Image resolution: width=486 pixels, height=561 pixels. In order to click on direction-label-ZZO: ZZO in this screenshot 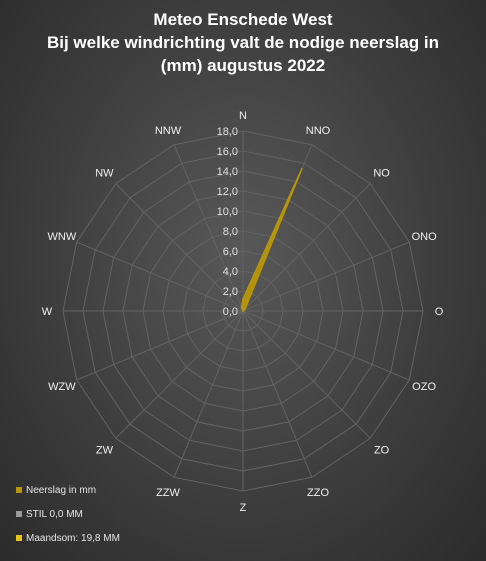, I will do `click(318, 493)`.